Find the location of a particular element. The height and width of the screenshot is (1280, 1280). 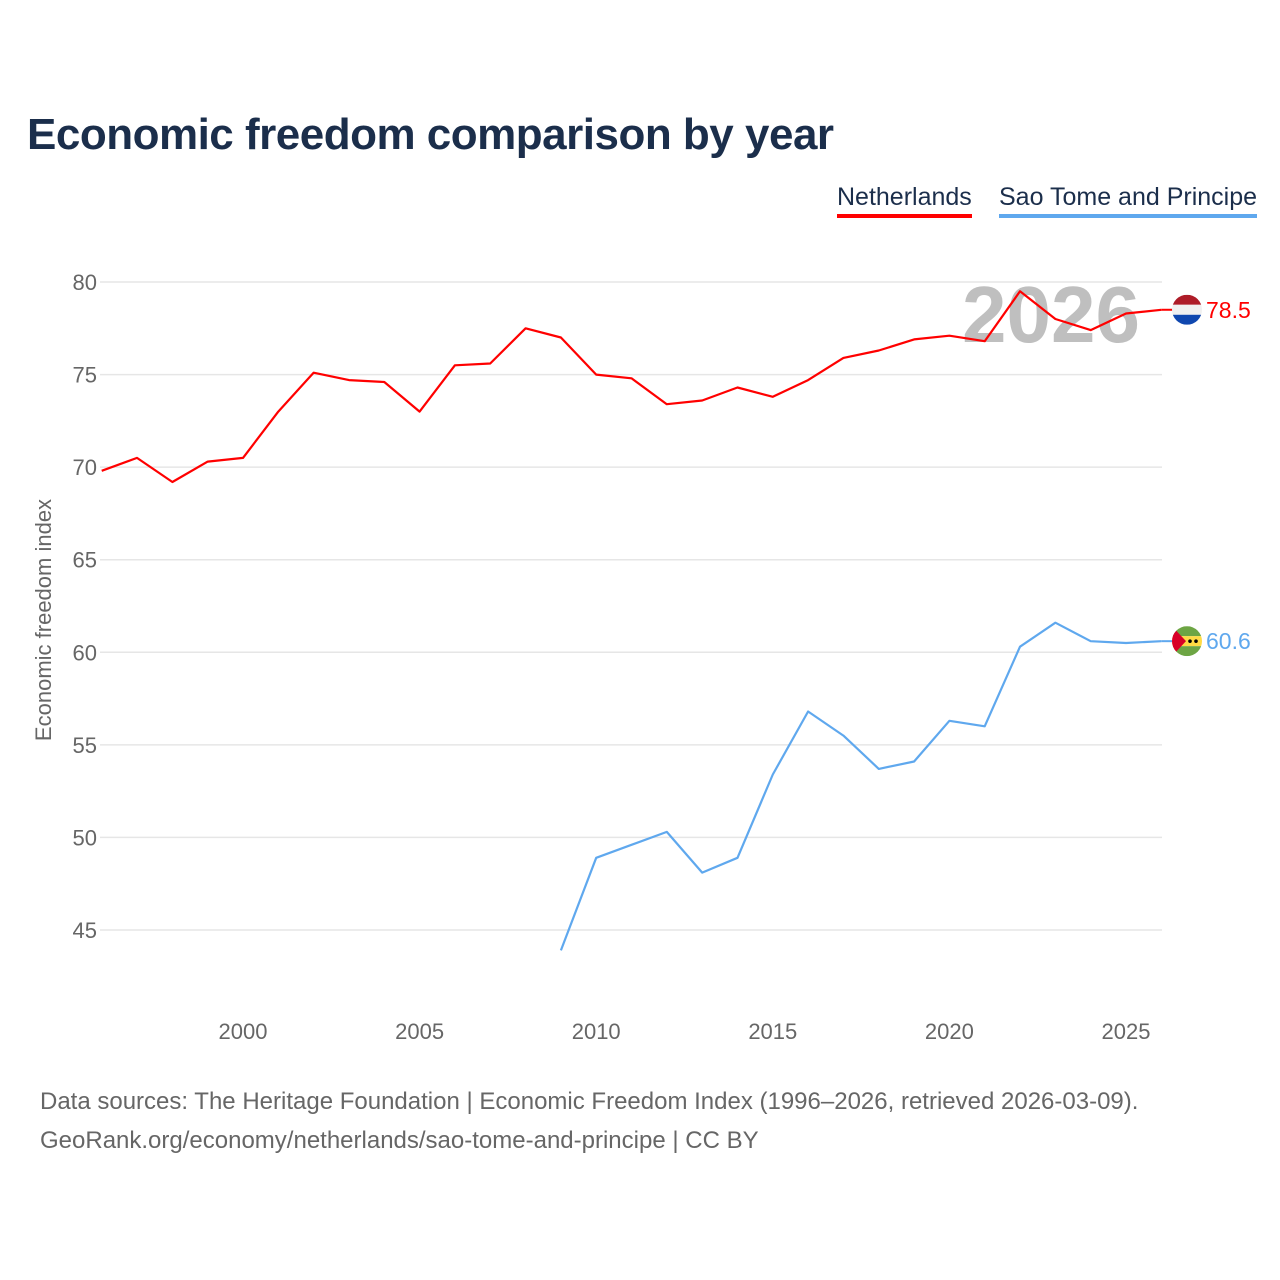

y-tick-label: 70 is located at coordinates (85, 467).